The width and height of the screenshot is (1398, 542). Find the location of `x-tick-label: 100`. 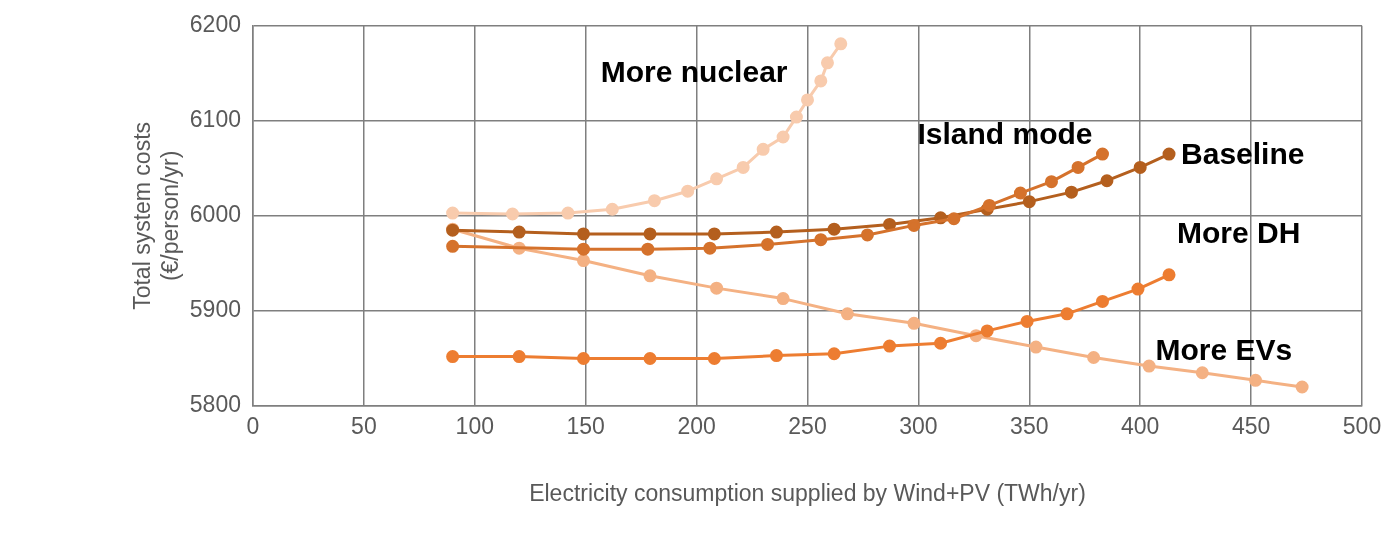

x-tick-label: 100 is located at coordinates (474, 426).